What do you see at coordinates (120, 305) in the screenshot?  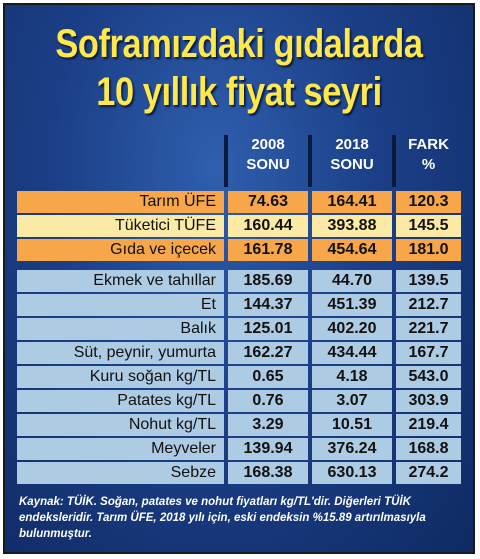 I see `row-label: Et` at bounding box center [120, 305].